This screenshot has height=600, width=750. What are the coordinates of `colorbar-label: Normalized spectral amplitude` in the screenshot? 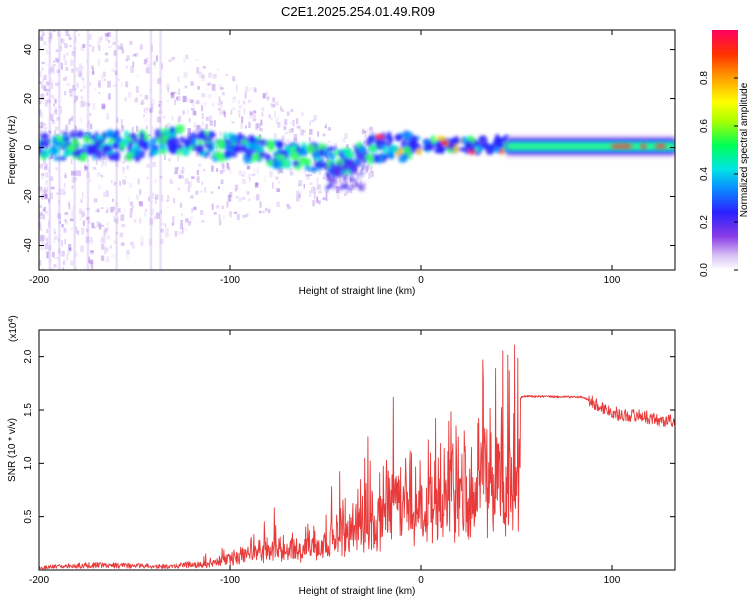 It's located at (744, 149).